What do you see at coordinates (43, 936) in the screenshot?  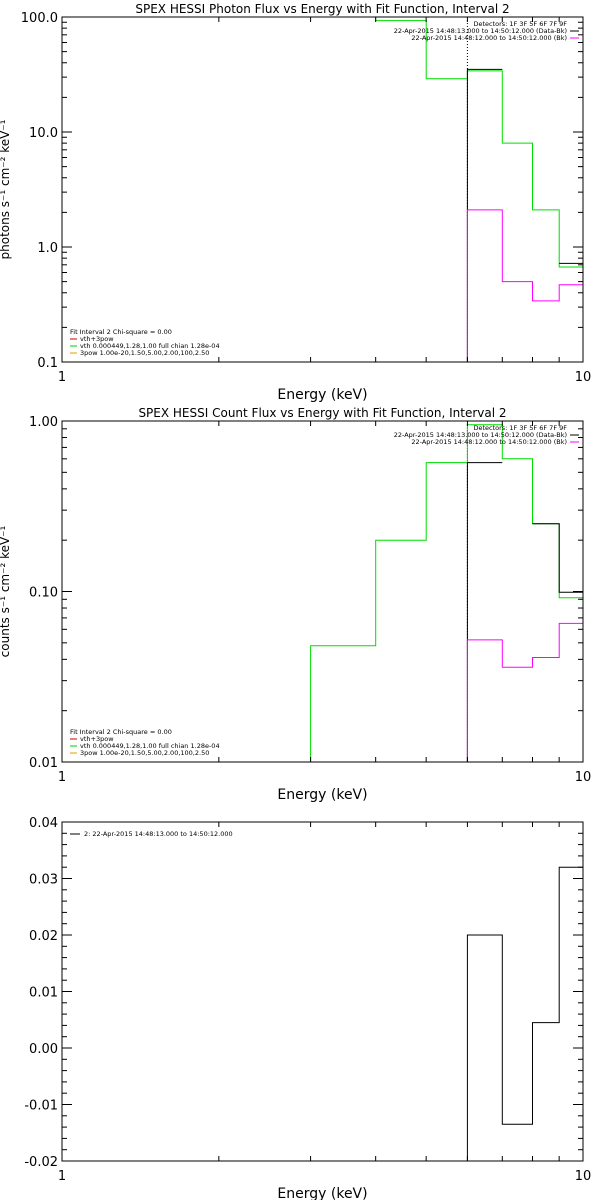 I see `y-tick-label: 0.02` at bounding box center [43, 936].